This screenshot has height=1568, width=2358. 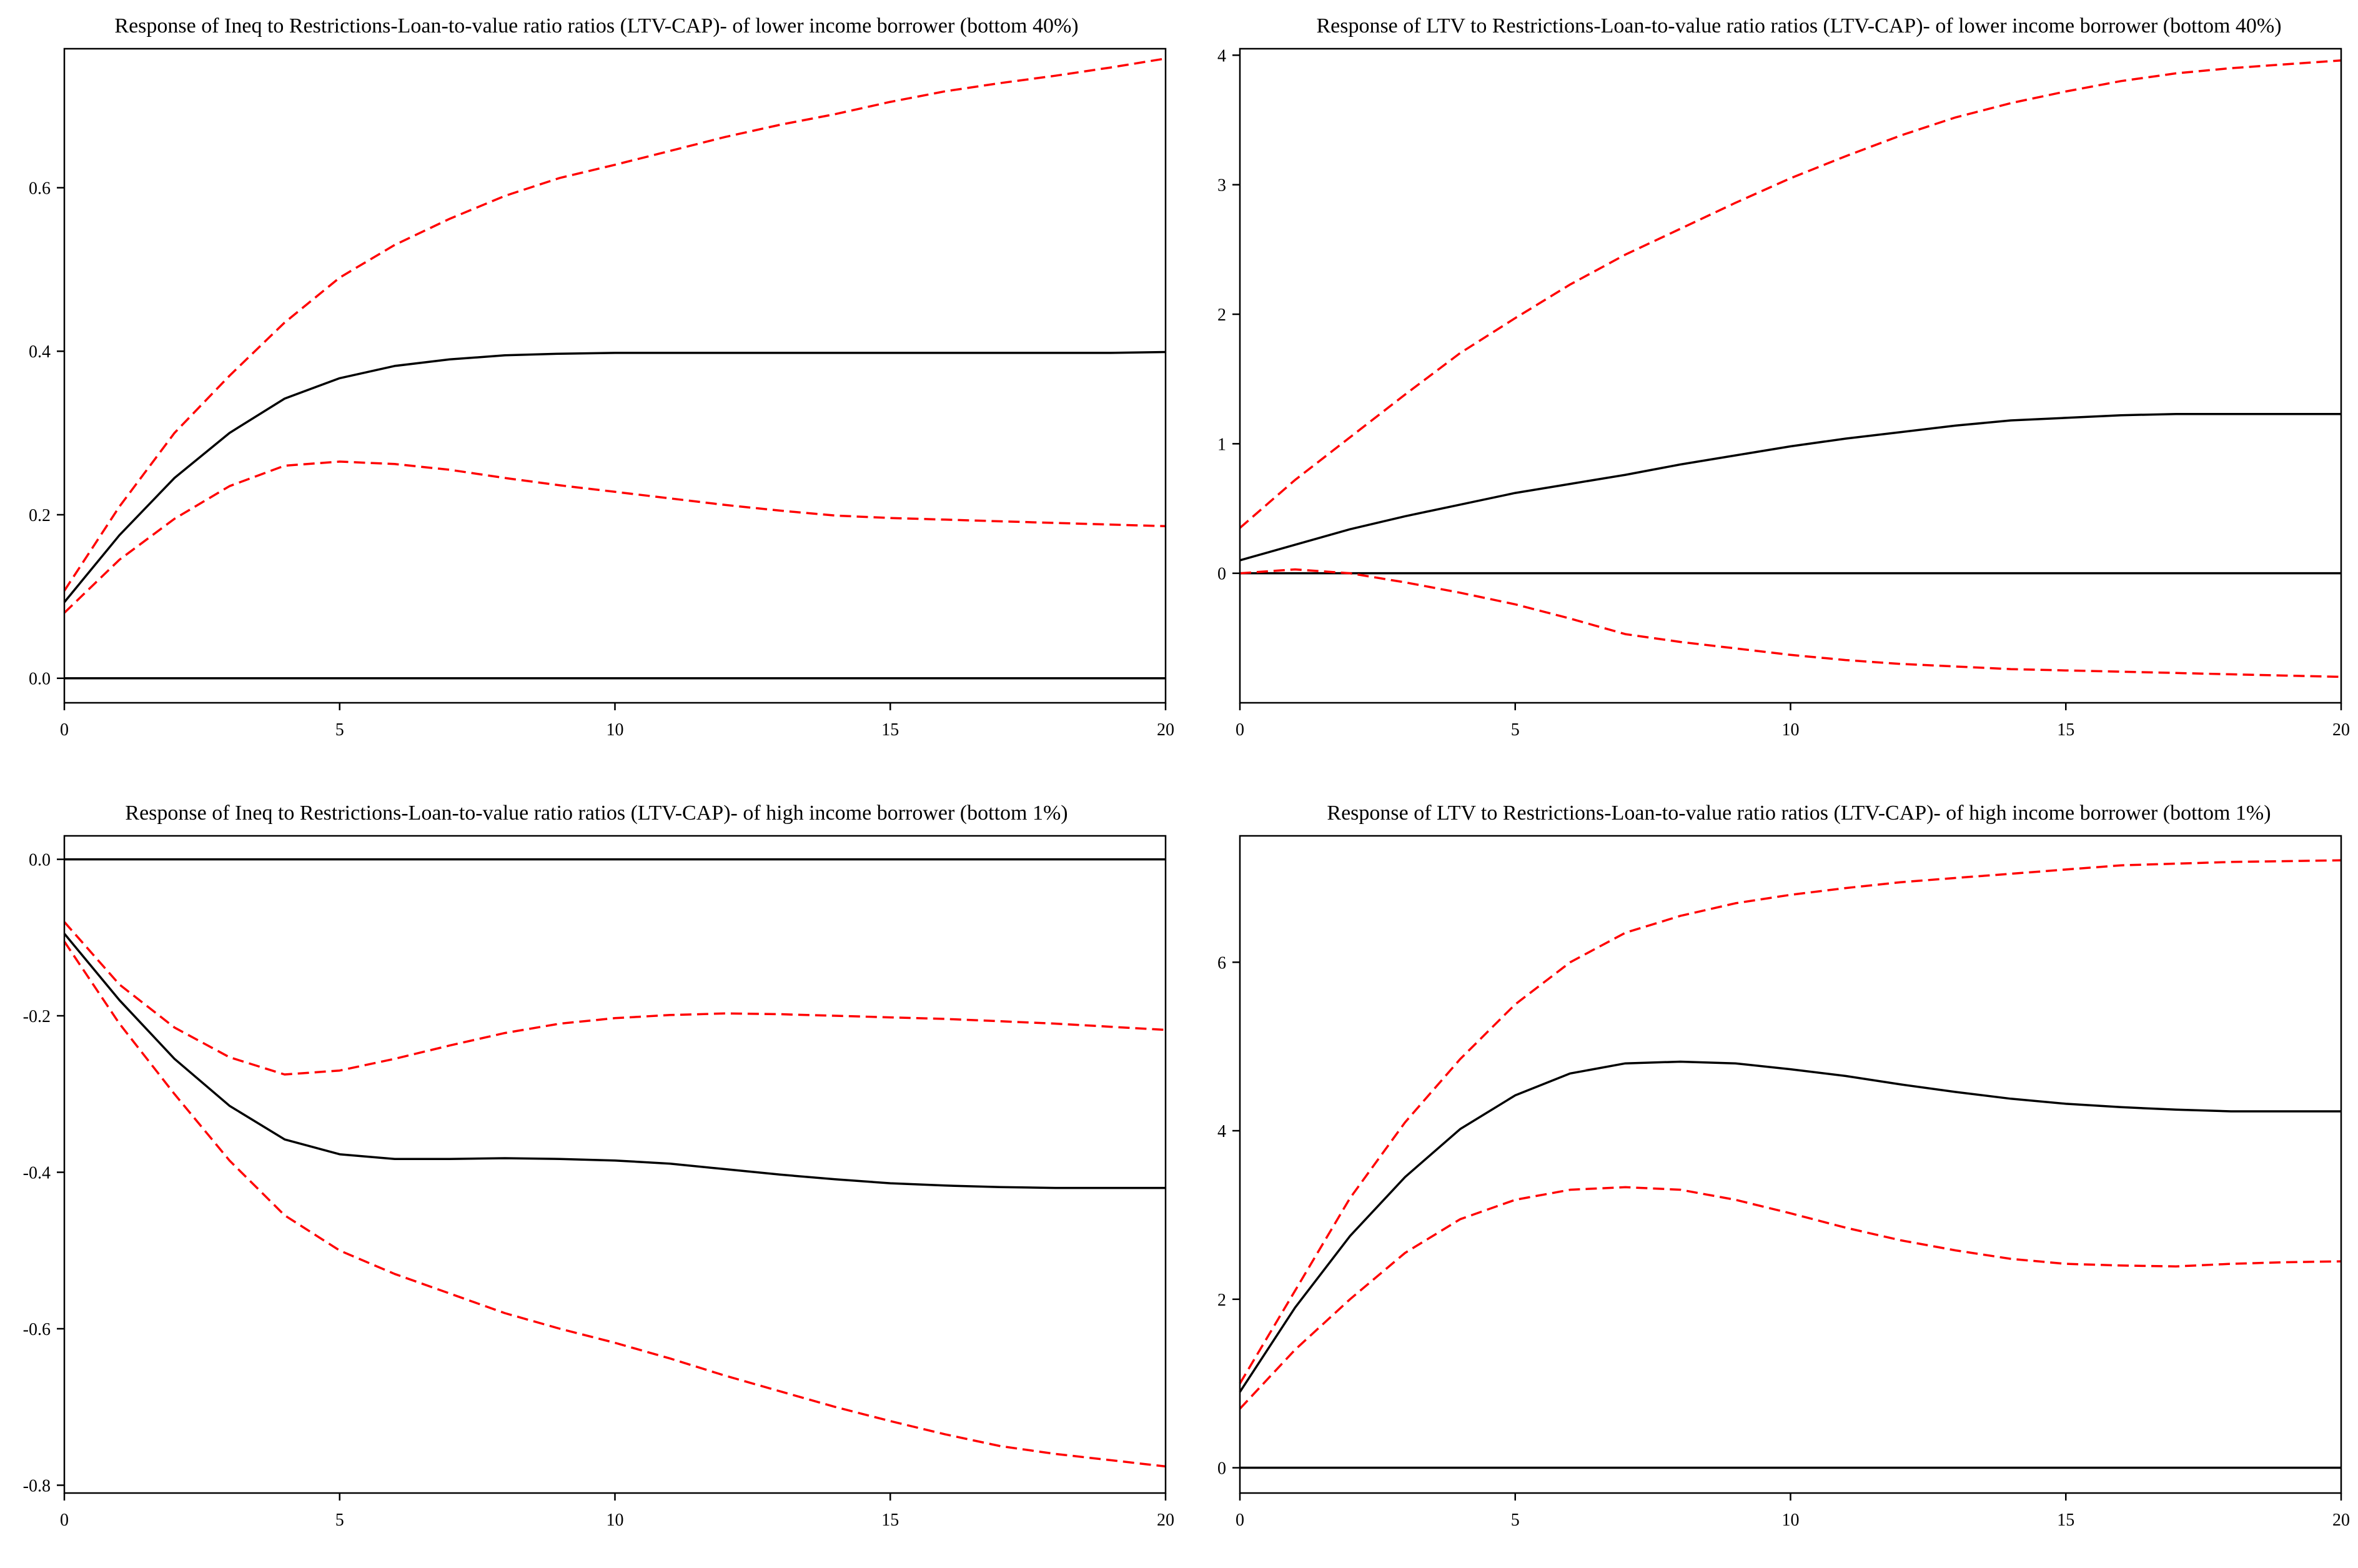 What do you see at coordinates (37, 1329) in the screenshot?
I see `y-tick-label: -0.6` at bounding box center [37, 1329].